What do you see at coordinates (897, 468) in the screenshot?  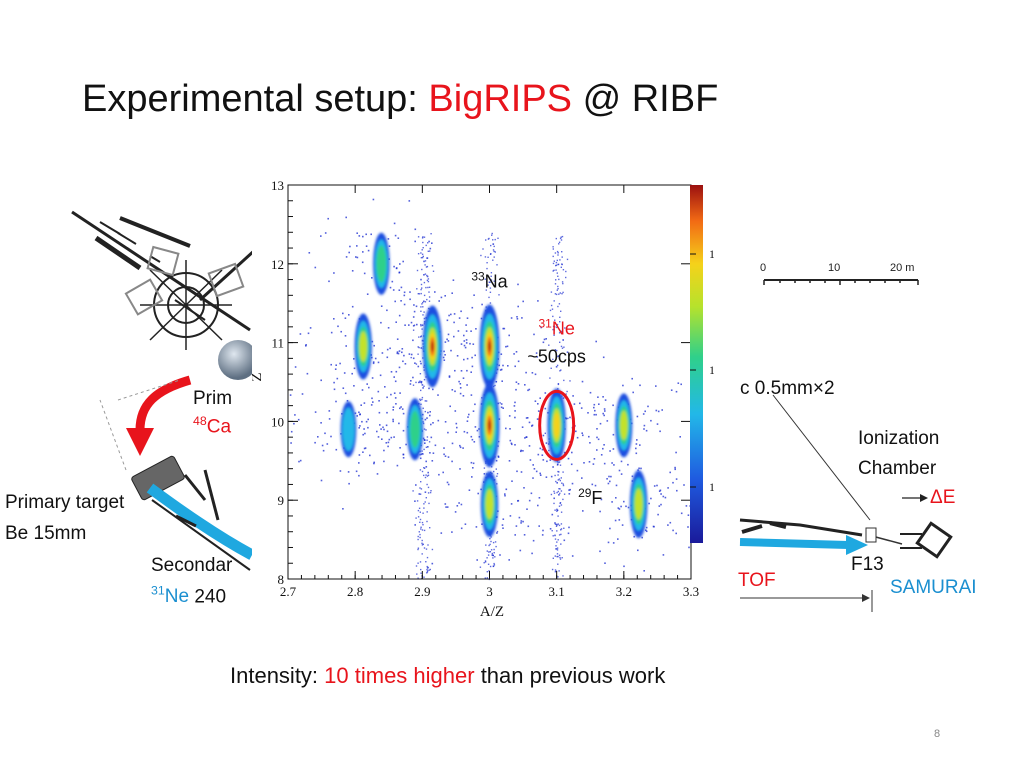 I see `ionization-line2: Chamber` at bounding box center [897, 468].